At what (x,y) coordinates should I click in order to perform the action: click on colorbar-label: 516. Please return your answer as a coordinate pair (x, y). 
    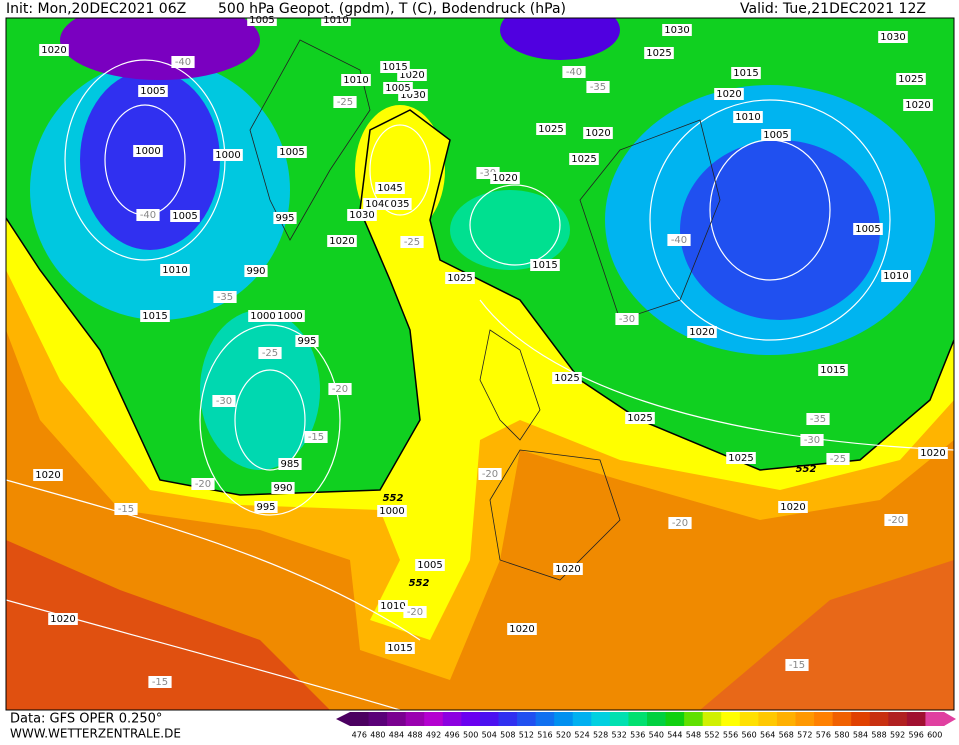
    Looking at the image, I should click on (544, 735).